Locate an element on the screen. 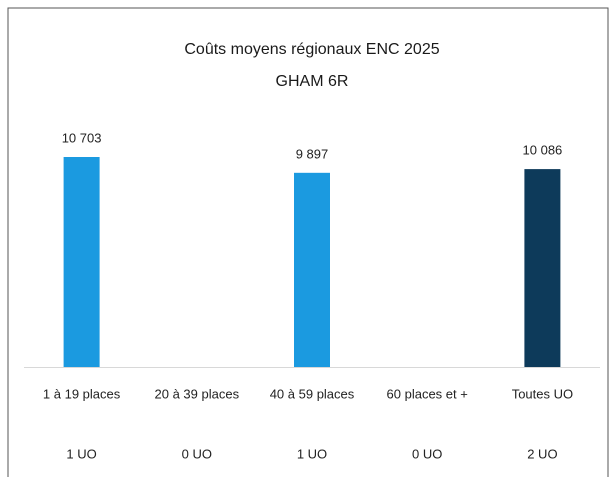  x-tick-label: 1 à 19 places is located at coordinates (82, 393).